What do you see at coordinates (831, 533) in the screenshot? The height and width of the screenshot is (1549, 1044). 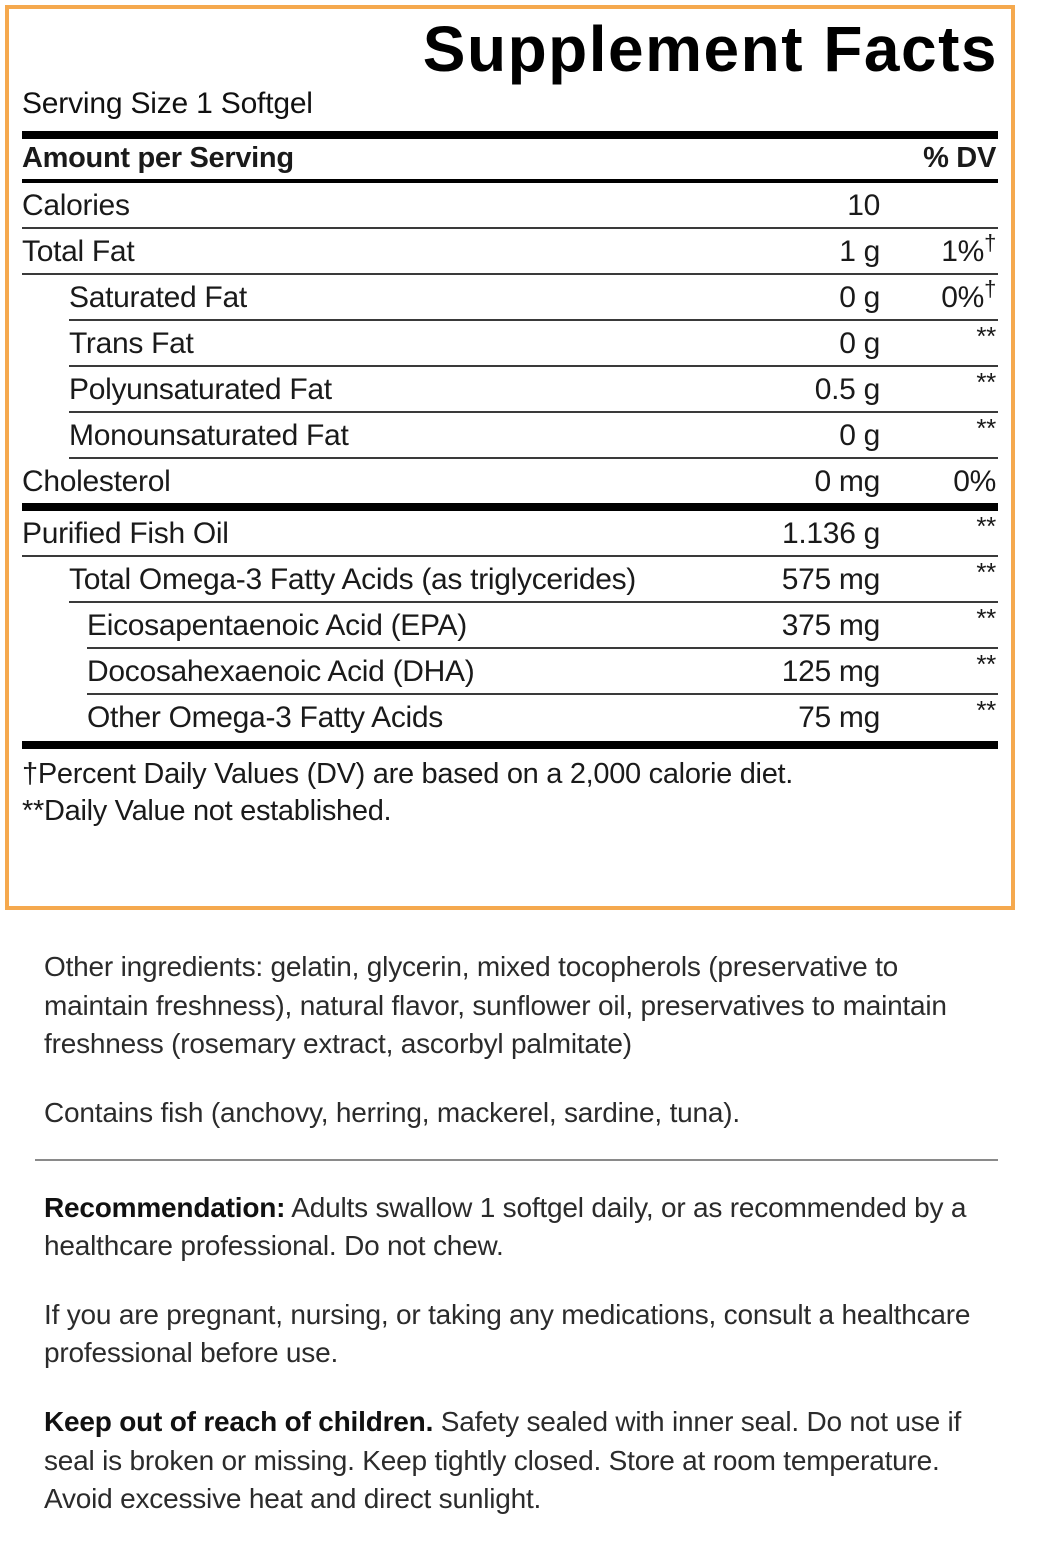 I see `row-amount: 1.136 g` at bounding box center [831, 533].